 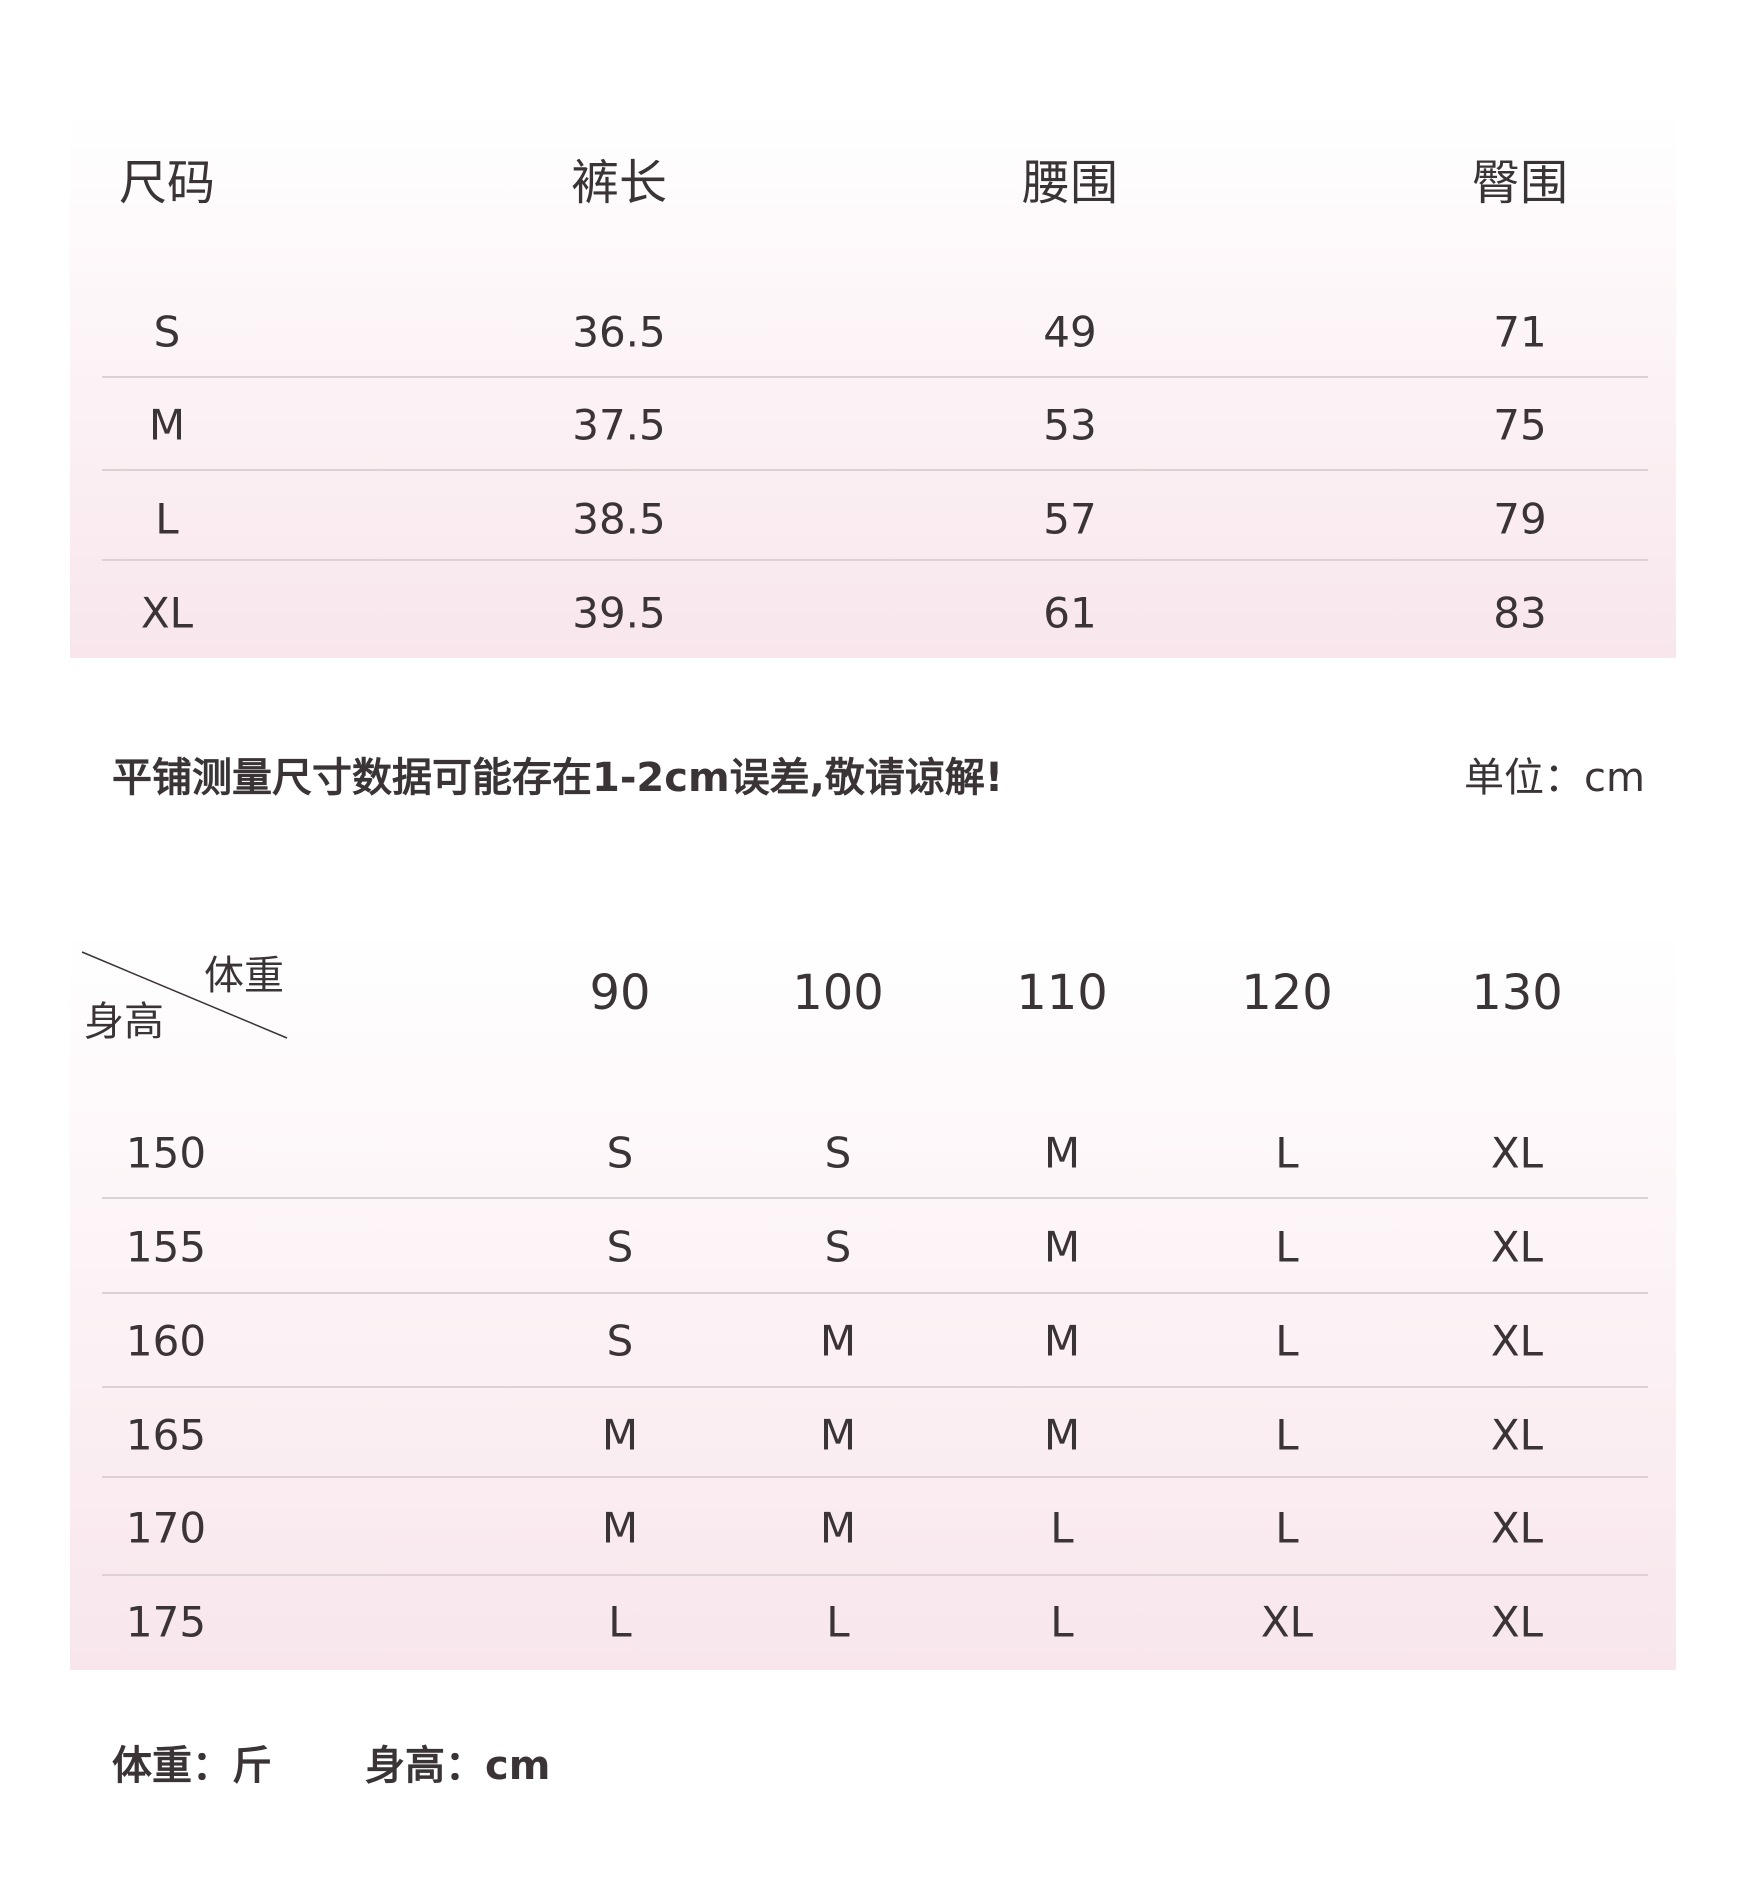 What do you see at coordinates (184, 995) in the screenshot?
I see `corner-diagonal-line` at bounding box center [184, 995].